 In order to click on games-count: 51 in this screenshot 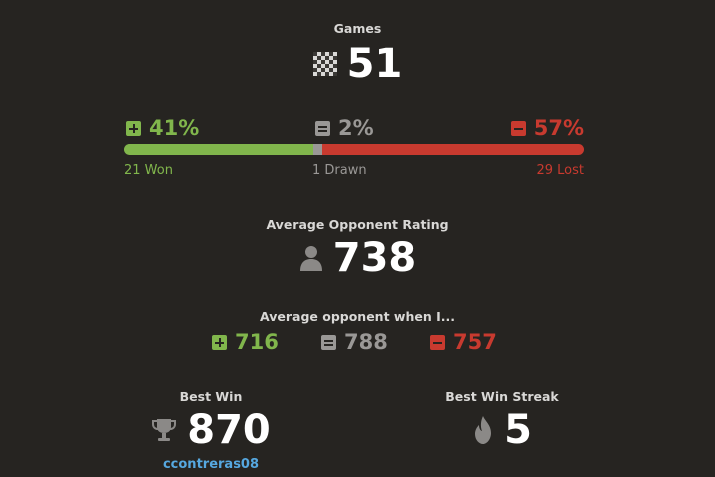, I will do `click(374, 64)`.